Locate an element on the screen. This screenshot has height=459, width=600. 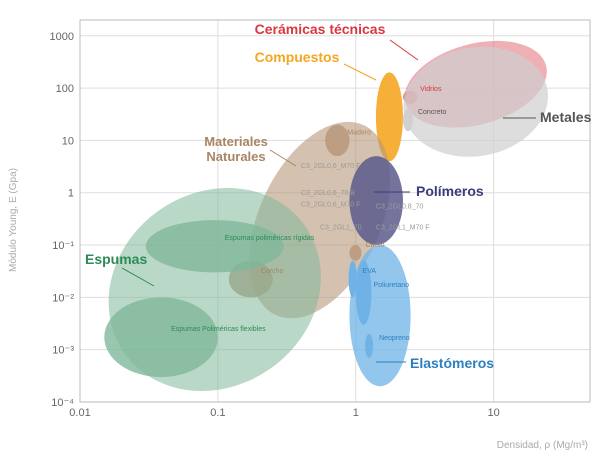
y-tick-label: 100 is located at coordinates (65, 89).